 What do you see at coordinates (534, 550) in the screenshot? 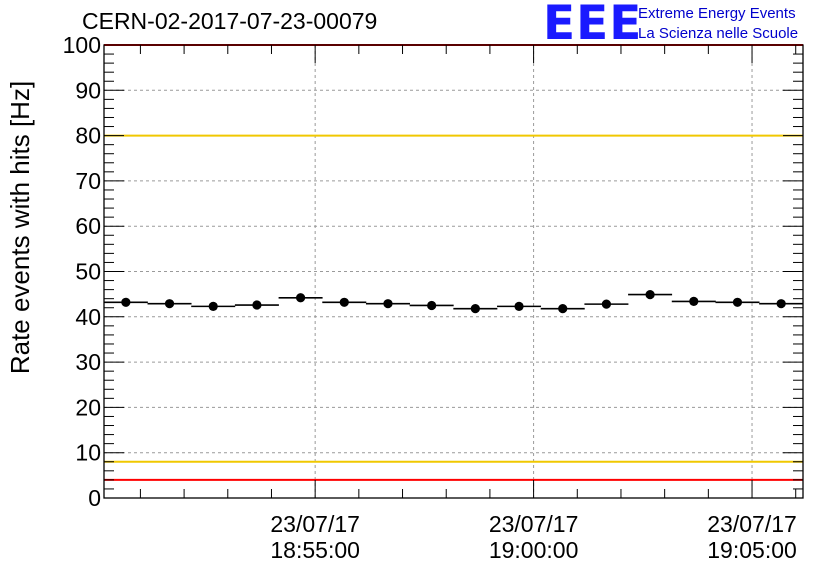
I see `x-tick-time-label: 19:00:00` at bounding box center [534, 550].